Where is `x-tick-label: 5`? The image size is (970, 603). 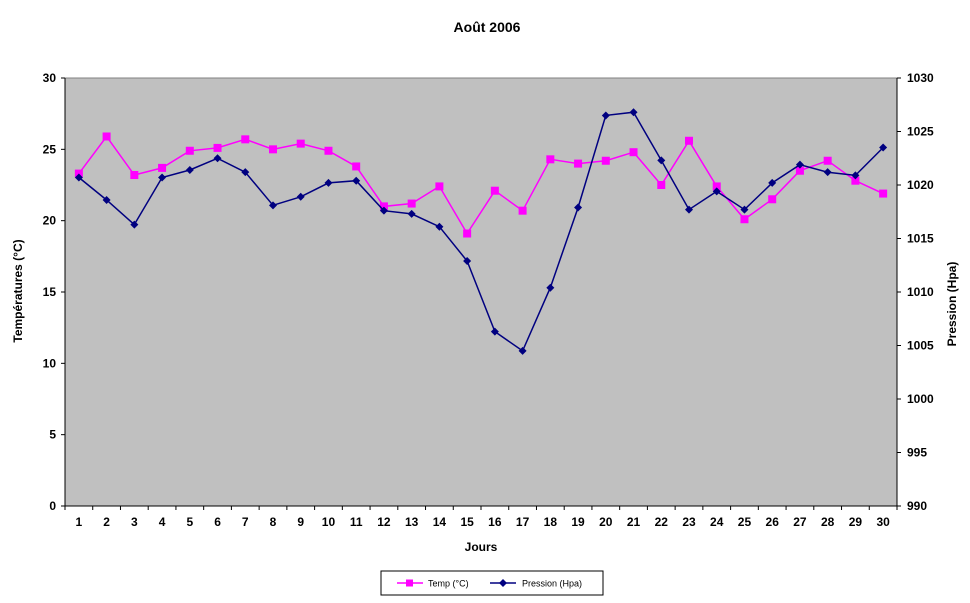 x-tick-label: 5 is located at coordinates (189, 522).